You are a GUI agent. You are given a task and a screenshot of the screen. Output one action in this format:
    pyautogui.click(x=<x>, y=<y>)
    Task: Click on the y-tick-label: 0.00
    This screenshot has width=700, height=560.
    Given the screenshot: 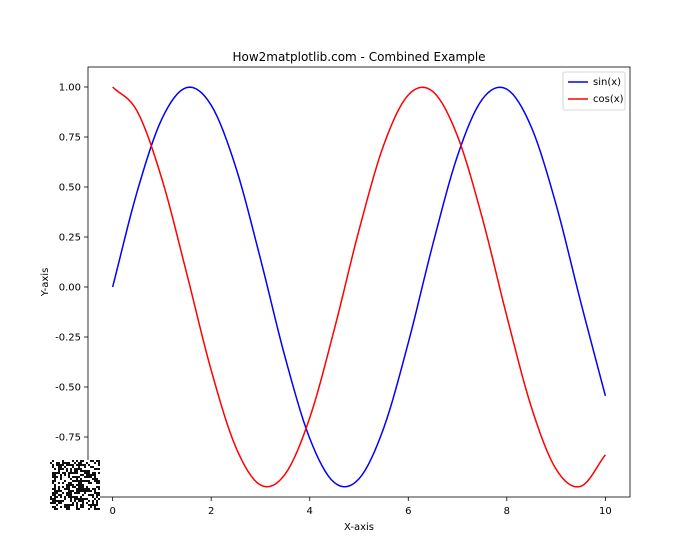 What is the action you would take?
    pyautogui.click(x=70, y=288)
    